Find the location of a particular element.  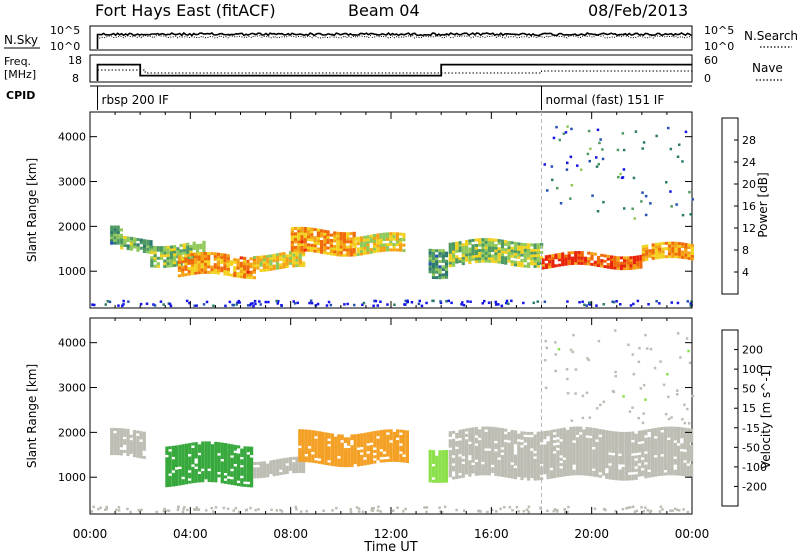

freq-trace is located at coordinates (394, 72).